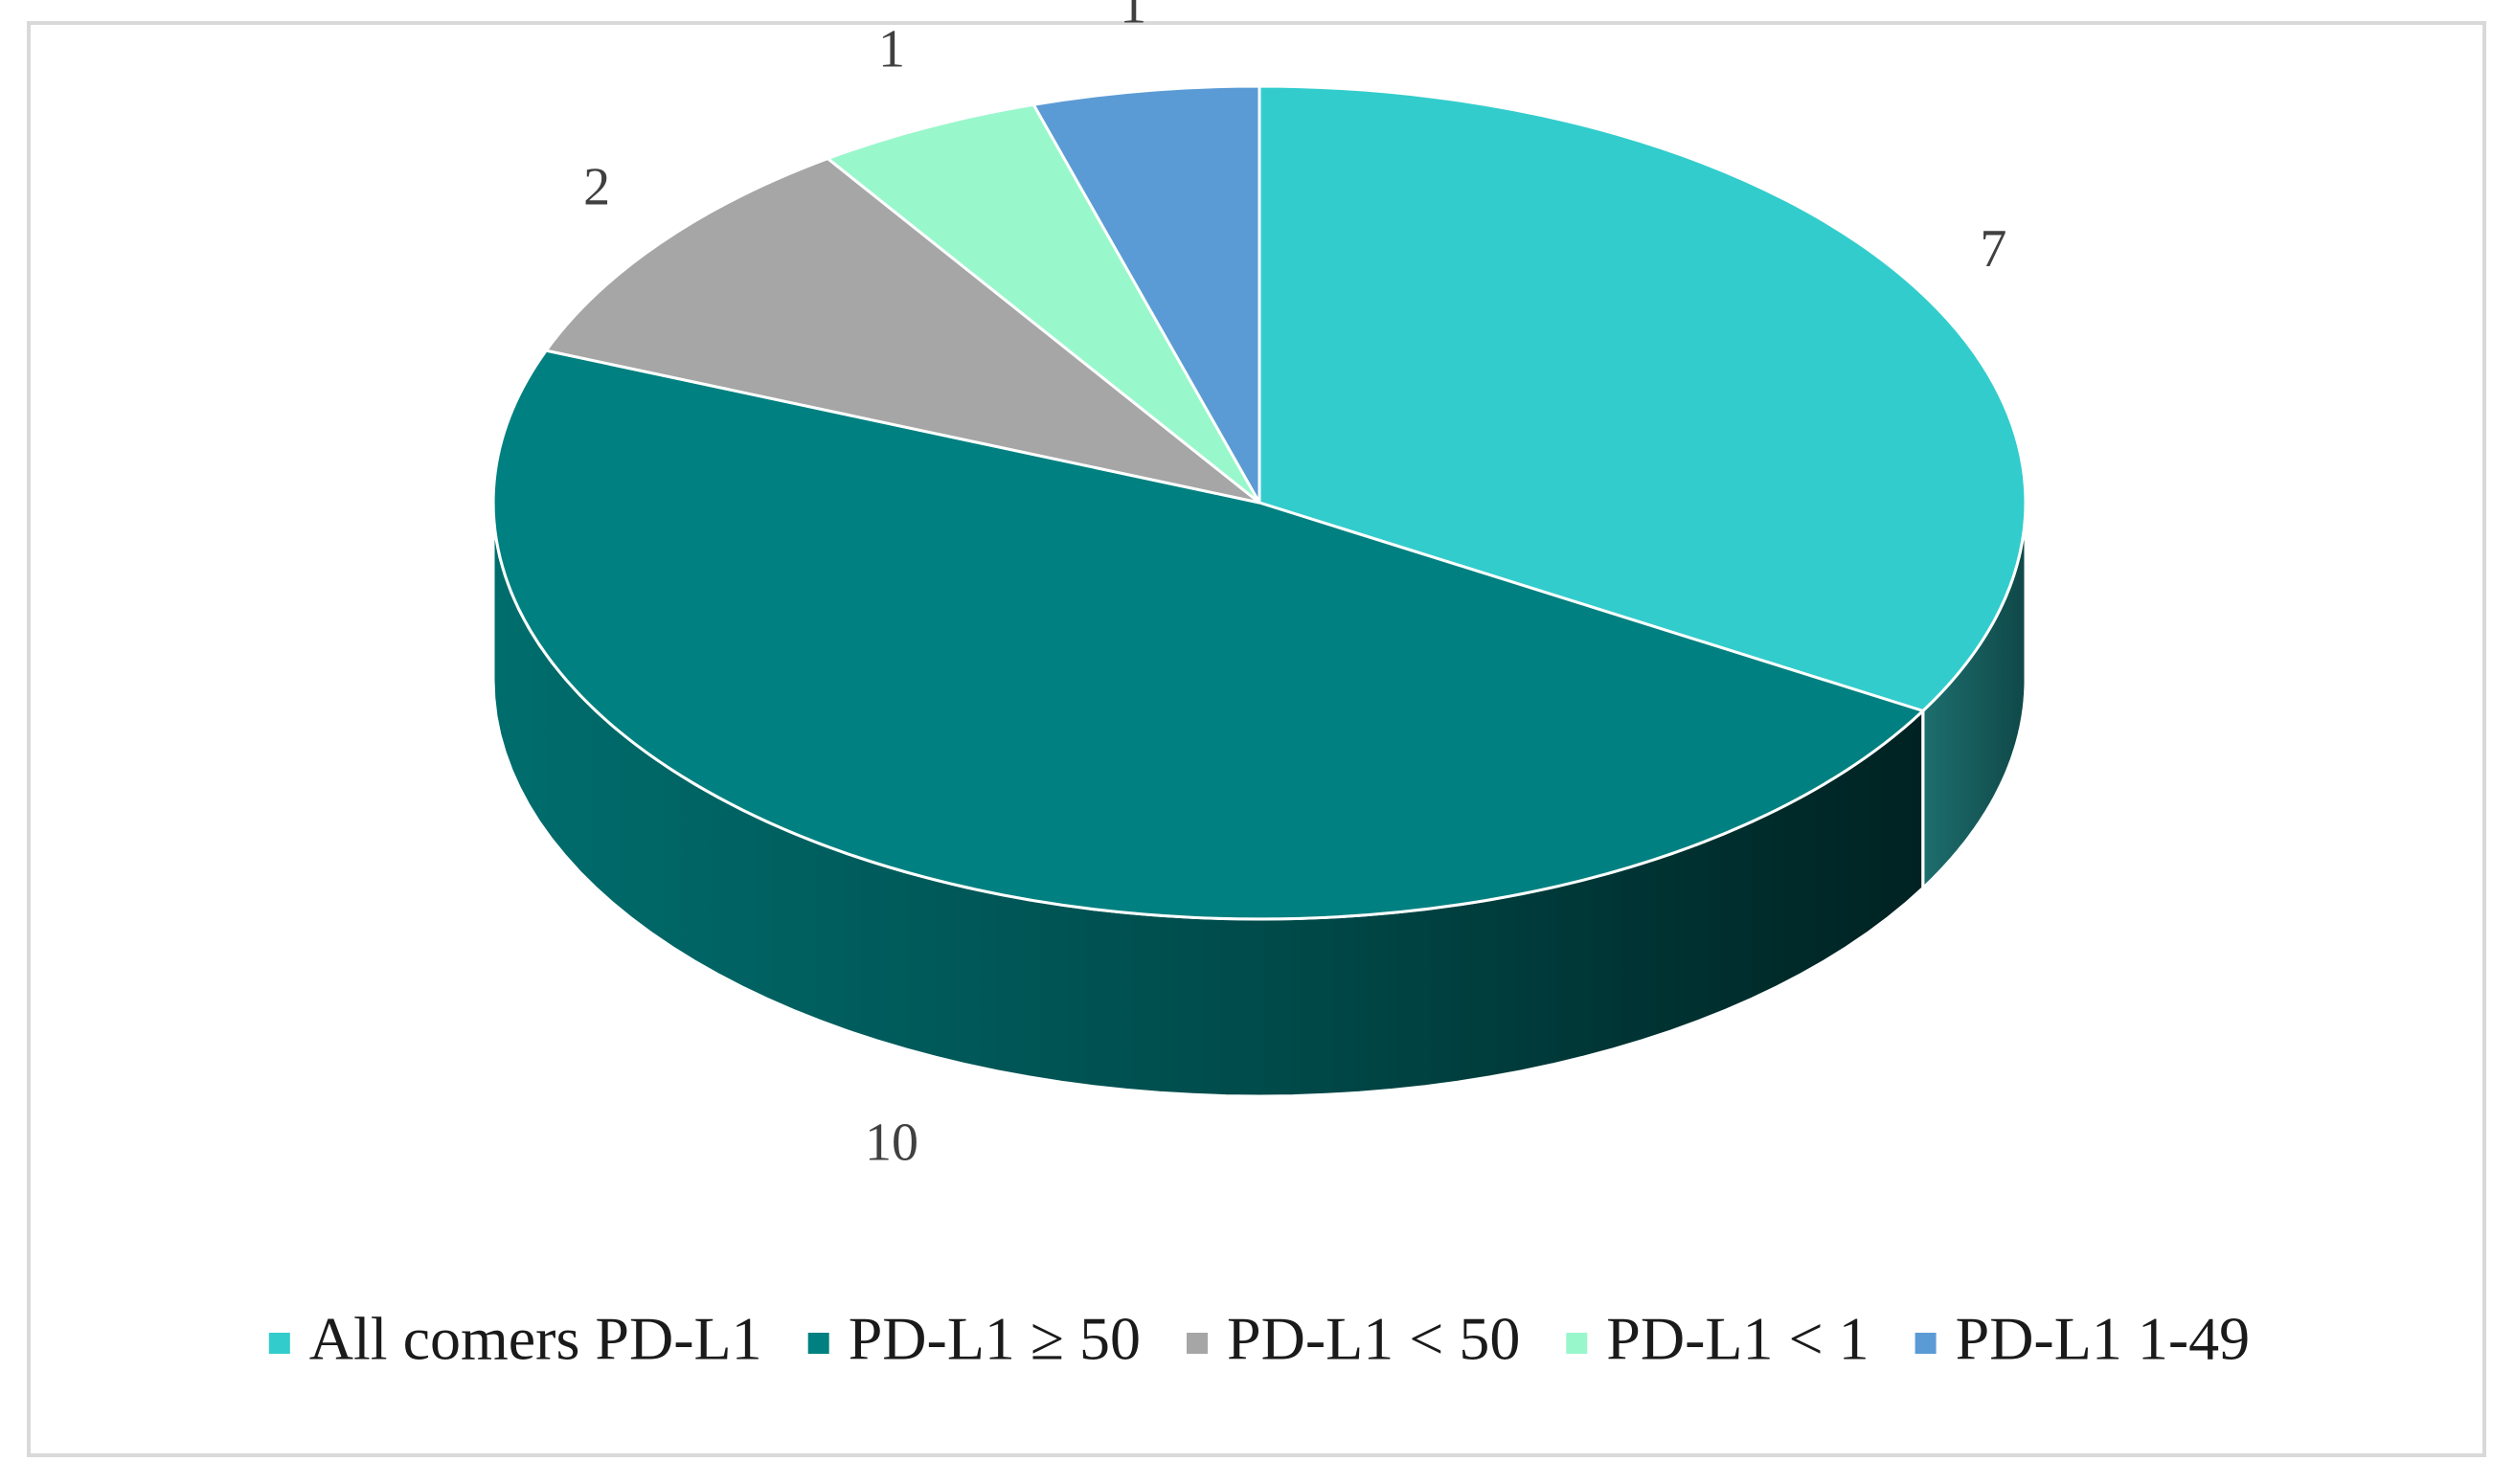 Image resolution: width=2515 pixels, height=1484 pixels. Describe the element at coordinates (279, 1343) in the screenshot. I see `legend-swatch-all-comers-pd-l1` at that location.